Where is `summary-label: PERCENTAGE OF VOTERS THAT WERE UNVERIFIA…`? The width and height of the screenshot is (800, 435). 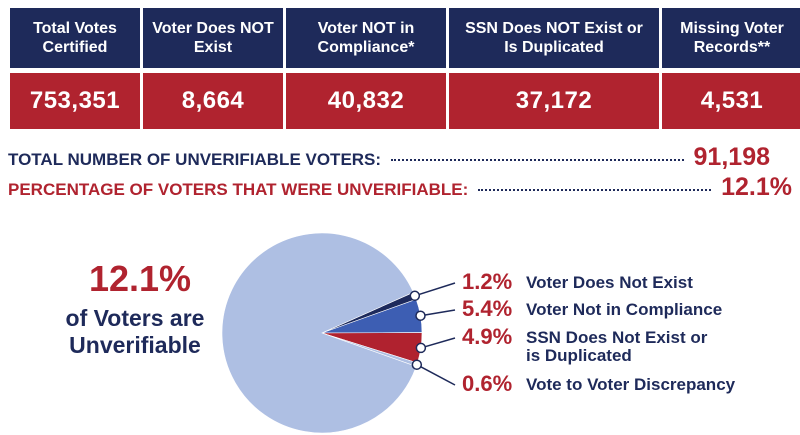 summary-label: PERCENTAGE OF VOTERS THAT WERE UNVERIFIA… is located at coordinates (238, 189).